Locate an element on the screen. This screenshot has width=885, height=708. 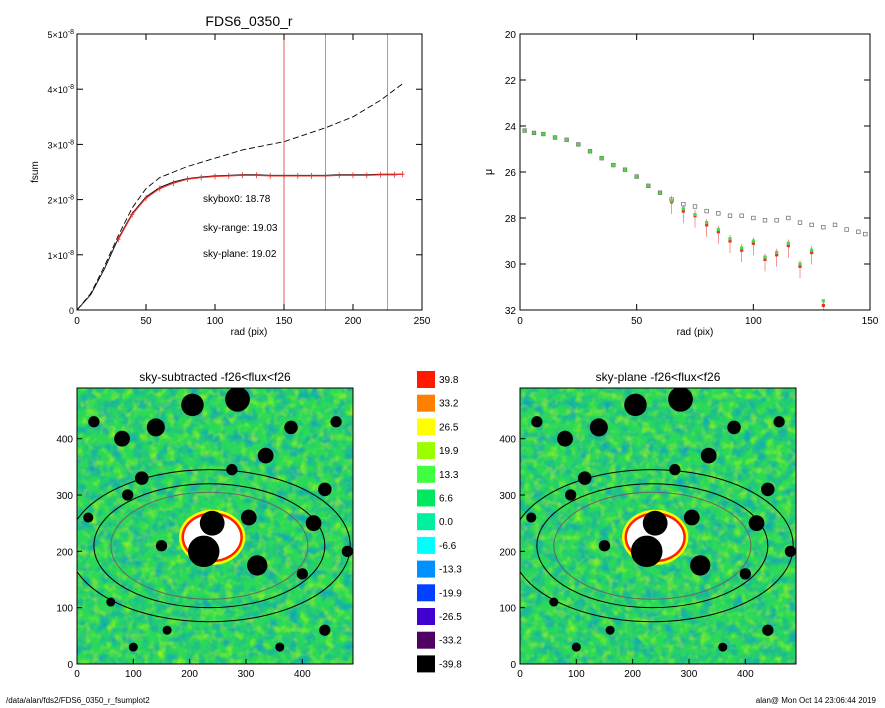
sky-plane-ytick-label: 0 is located at coordinates (513, 665).